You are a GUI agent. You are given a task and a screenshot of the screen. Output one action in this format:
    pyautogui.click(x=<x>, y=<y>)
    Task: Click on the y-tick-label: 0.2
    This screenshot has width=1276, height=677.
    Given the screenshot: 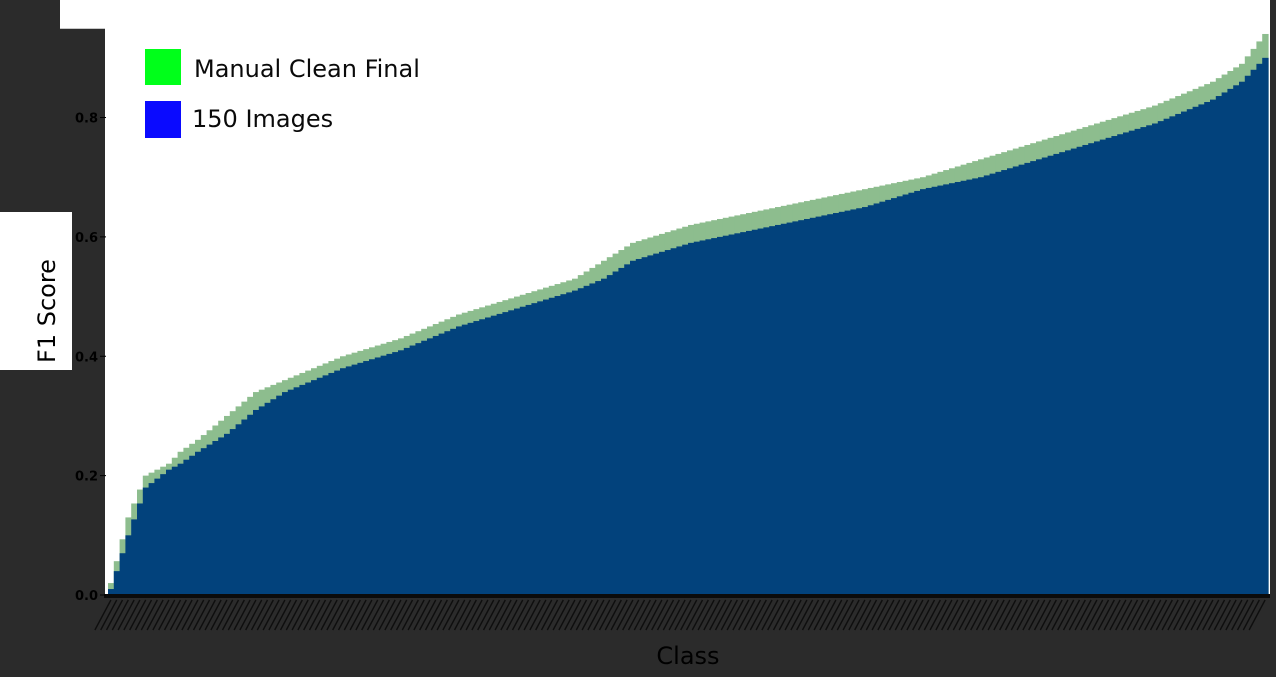 What is the action you would take?
    pyautogui.click(x=86, y=477)
    